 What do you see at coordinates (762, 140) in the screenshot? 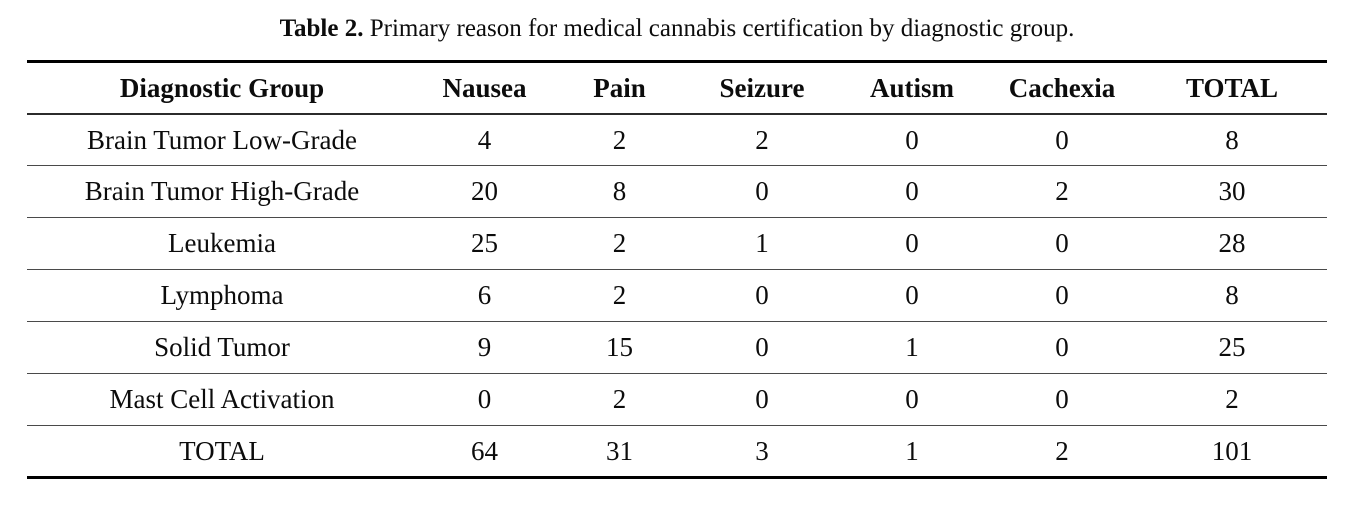
I see `cell-seizure: 2` at bounding box center [762, 140].